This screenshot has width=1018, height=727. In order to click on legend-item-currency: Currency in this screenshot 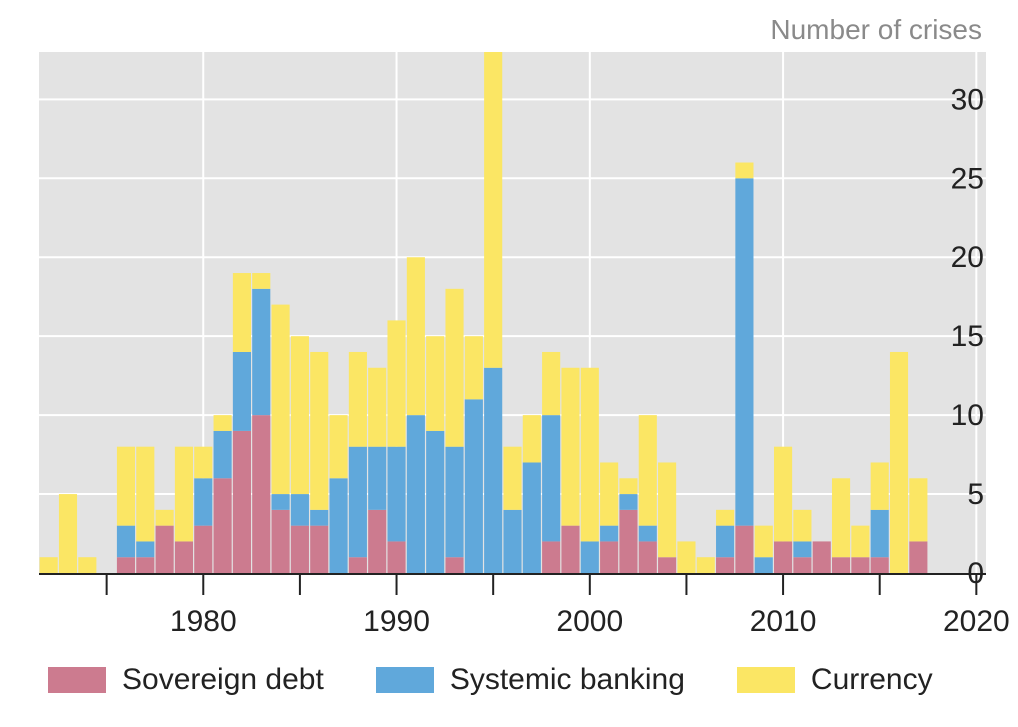, I will do `click(834, 680)`.